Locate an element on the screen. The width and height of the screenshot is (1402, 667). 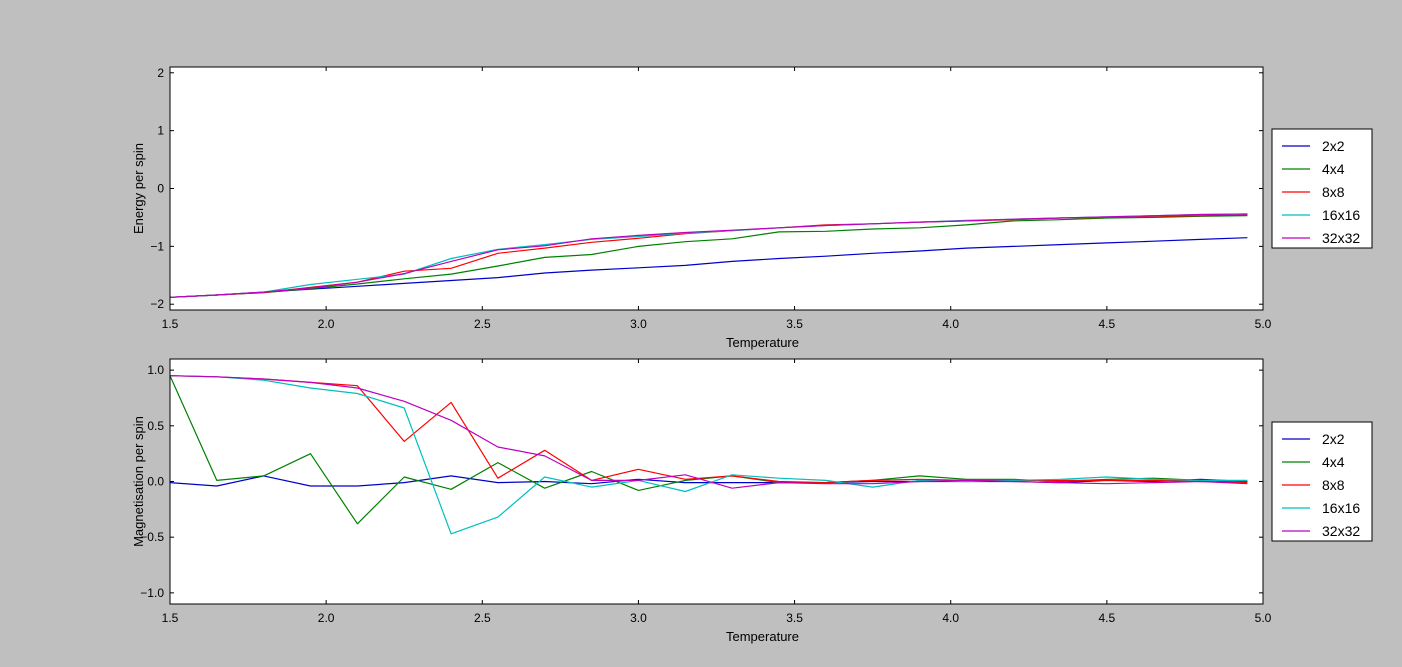
y-tick-label: −2 is located at coordinates (157, 304).